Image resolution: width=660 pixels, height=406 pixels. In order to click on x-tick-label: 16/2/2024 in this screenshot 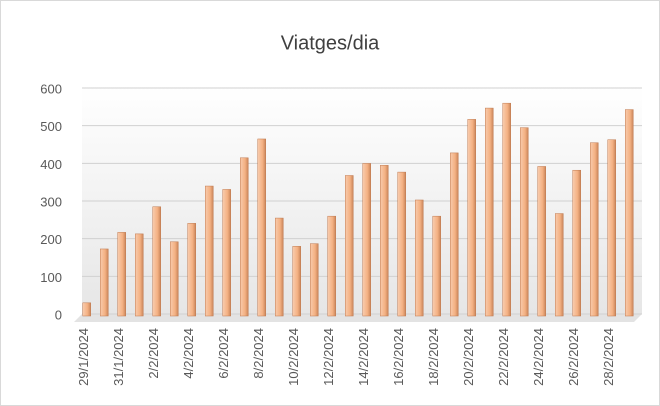, I will do `click(398, 357)`.